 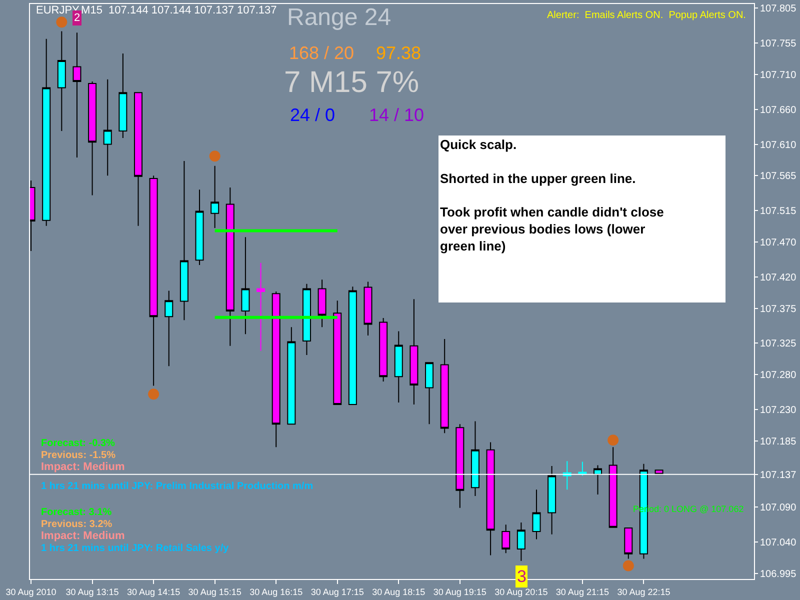 I want to click on y-tick-label: 107.375, so click(x=778, y=309).